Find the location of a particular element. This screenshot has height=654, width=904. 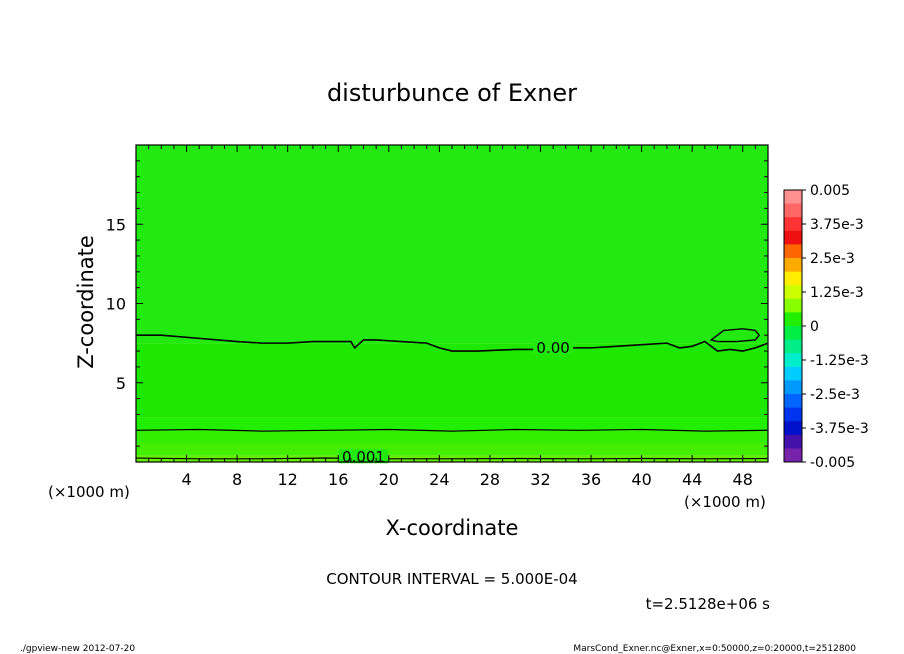

y-axis-title: Z-coordinate is located at coordinates (86, 302).